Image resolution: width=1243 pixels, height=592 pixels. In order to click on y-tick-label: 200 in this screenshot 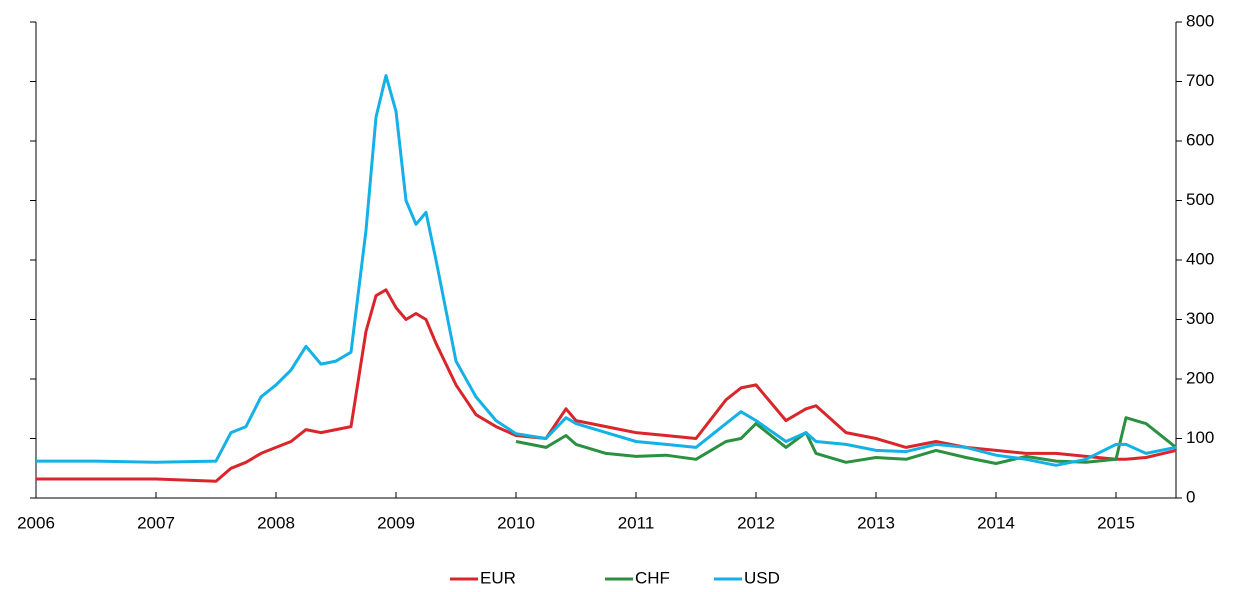, I will do `click(1200, 377)`.